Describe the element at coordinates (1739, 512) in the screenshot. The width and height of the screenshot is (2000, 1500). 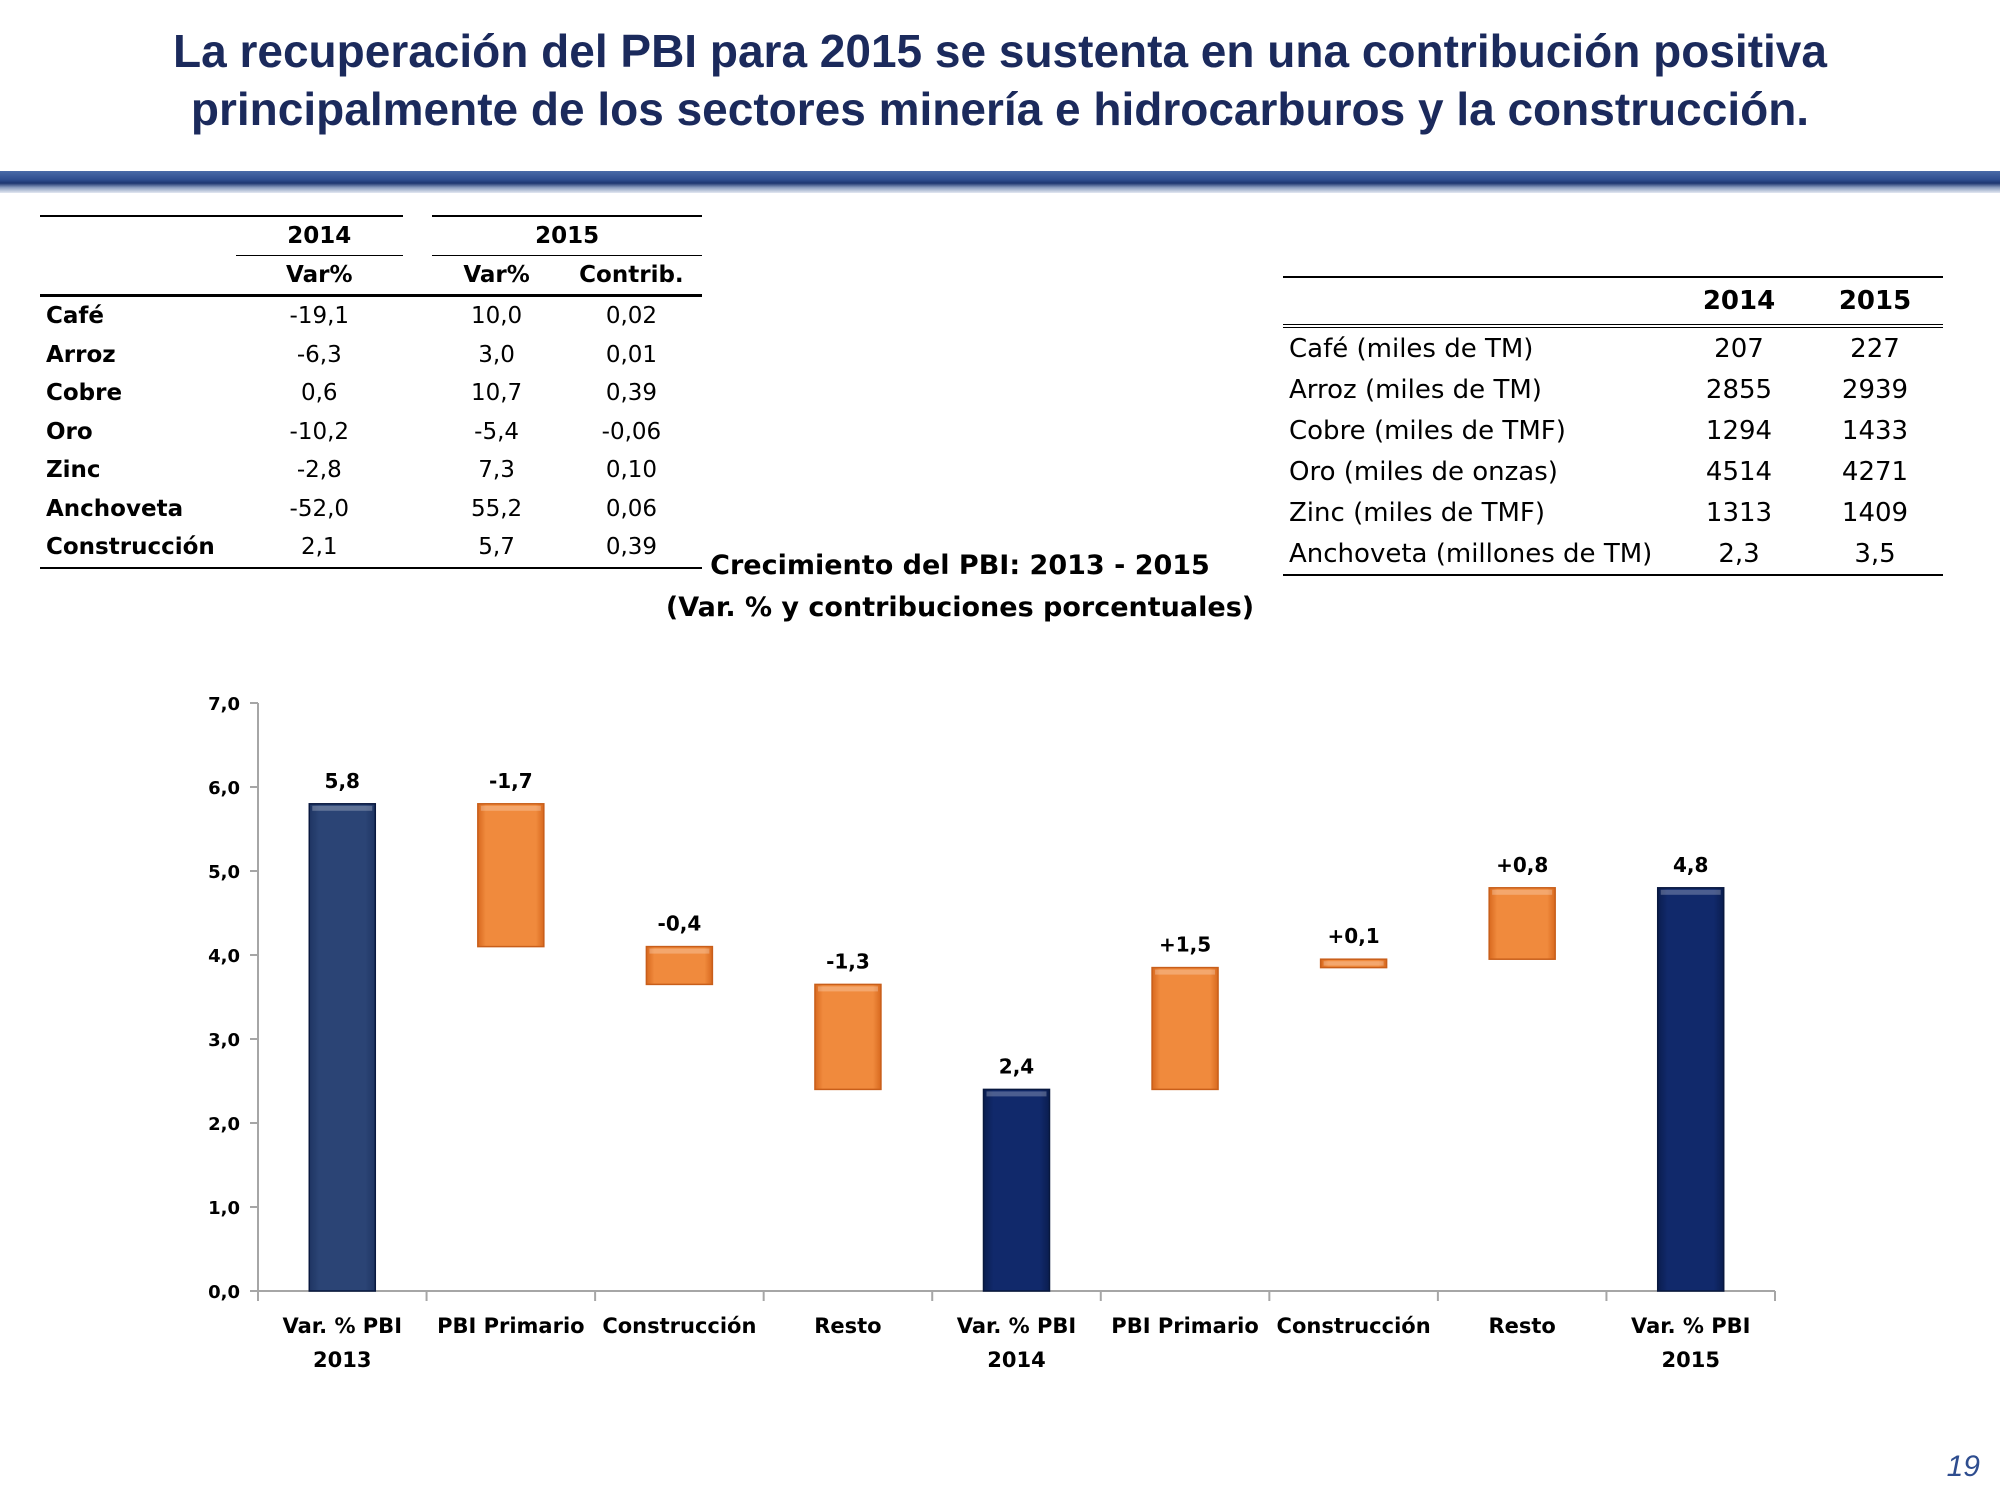
I see `cell-2014: 1313` at that location.